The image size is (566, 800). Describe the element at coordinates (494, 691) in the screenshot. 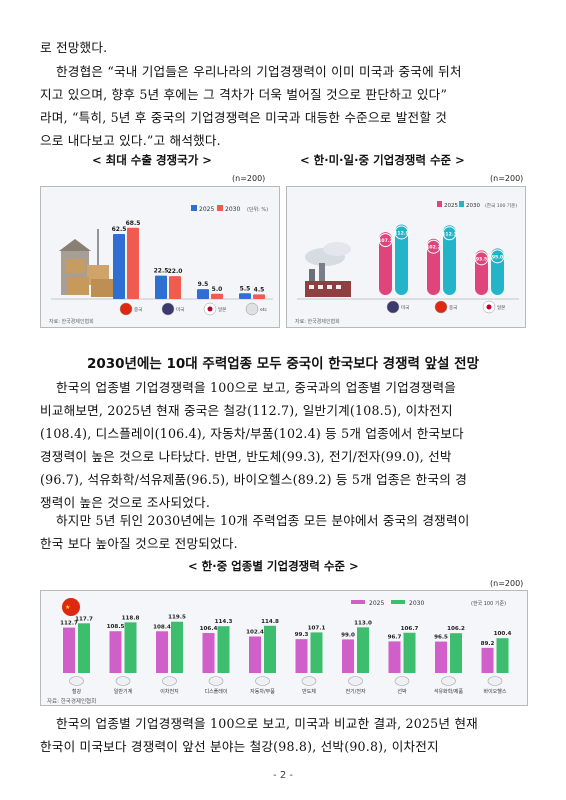

I see `tick-label: 바이오헬스` at that location.